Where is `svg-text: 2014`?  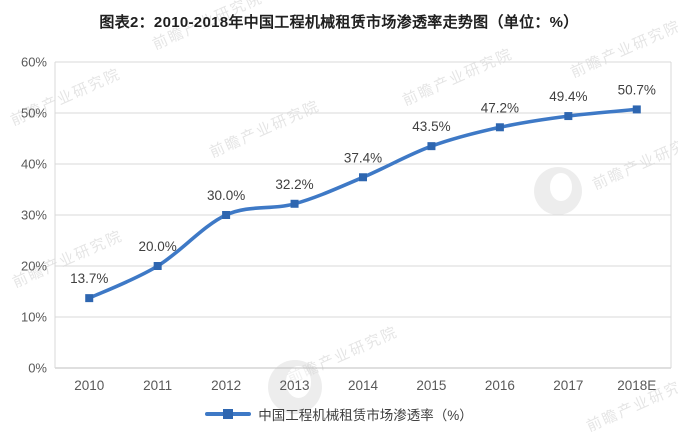 svg-text: 2014 is located at coordinates (363, 385).